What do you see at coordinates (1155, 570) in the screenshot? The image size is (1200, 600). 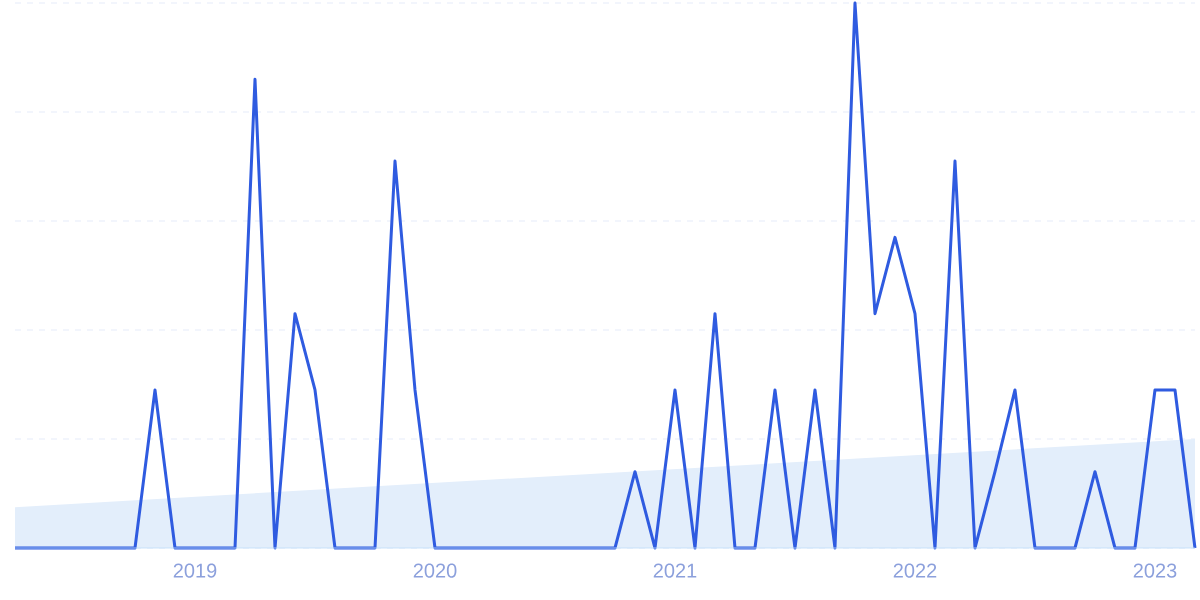 I see `x-tick-label: 2023` at bounding box center [1155, 570].